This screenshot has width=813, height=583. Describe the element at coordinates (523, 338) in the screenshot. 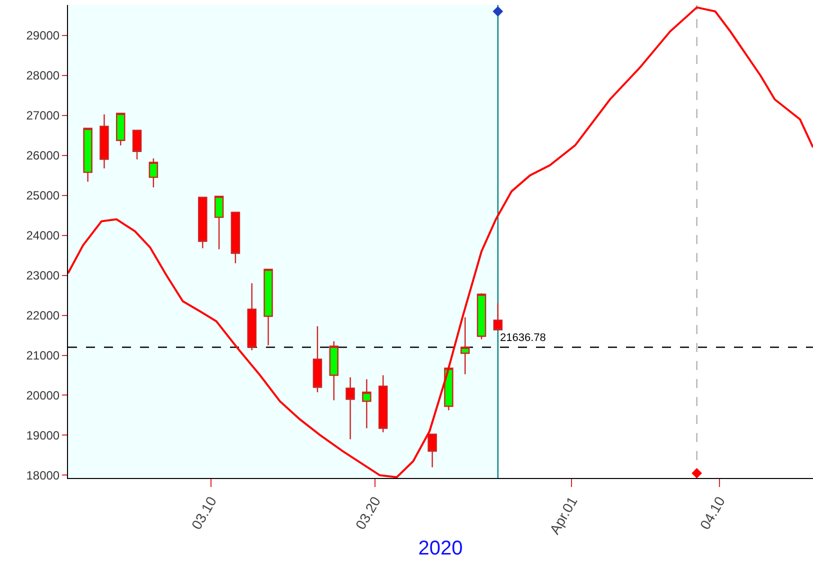

I see `annotation: 21636.78` at that location.